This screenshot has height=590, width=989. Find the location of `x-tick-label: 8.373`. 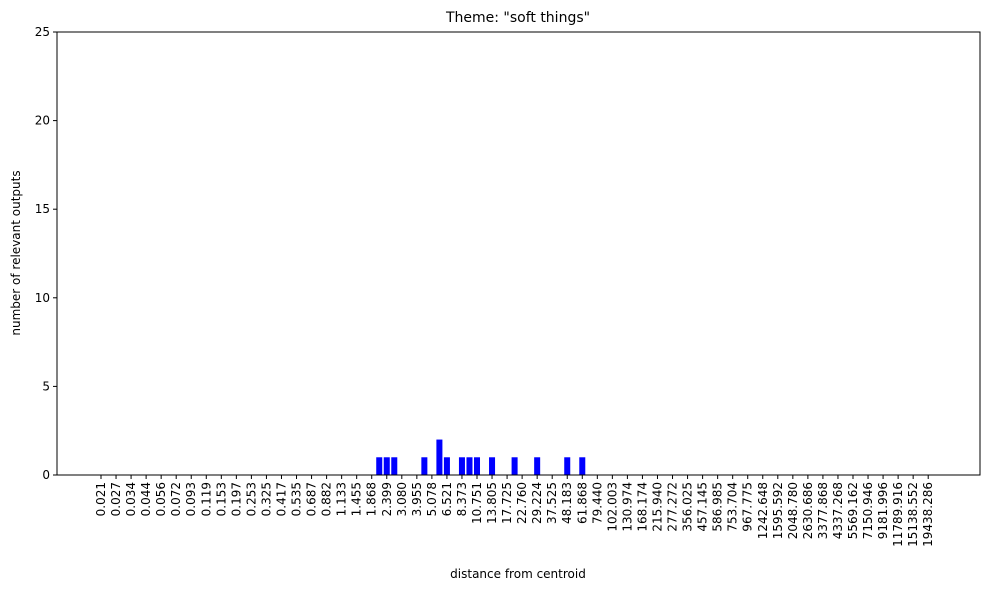

x-tick-label: 8.373 is located at coordinates (462, 499).